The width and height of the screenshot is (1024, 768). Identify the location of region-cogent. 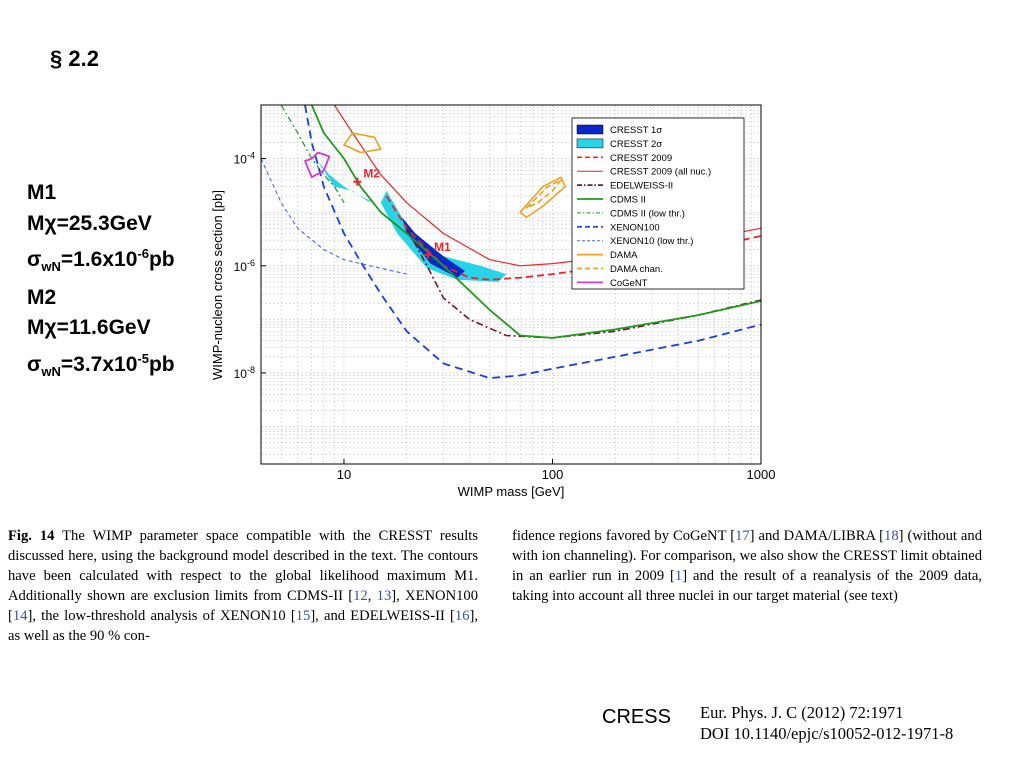
(317, 165).